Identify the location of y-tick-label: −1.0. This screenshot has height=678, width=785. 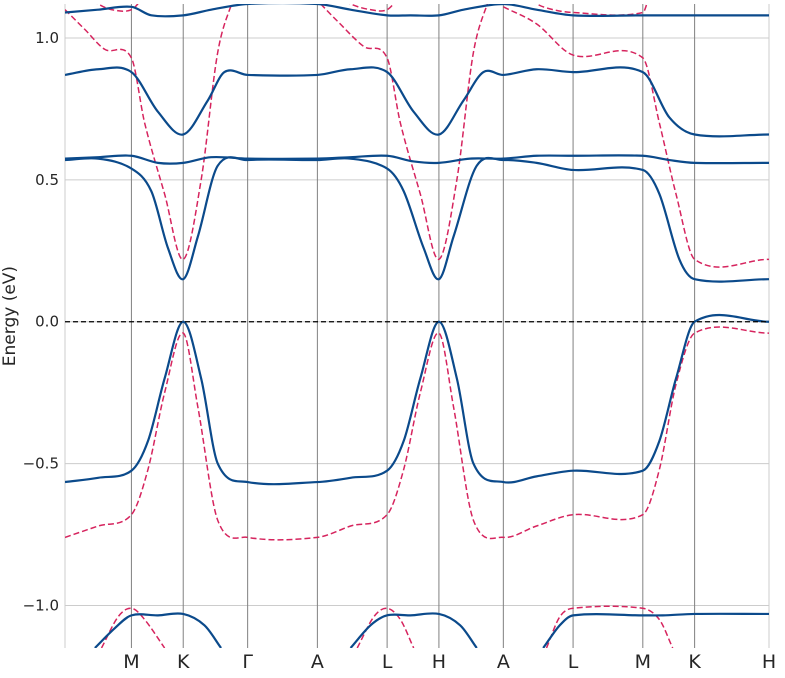
(41, 605).